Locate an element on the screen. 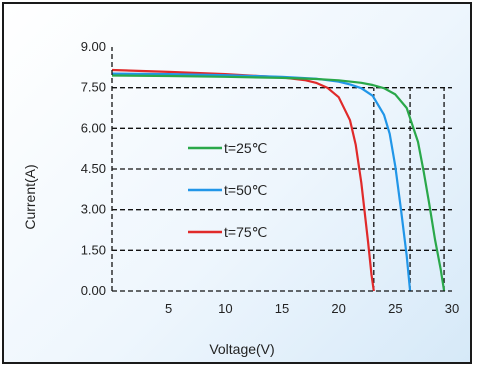 Image resolution: width=478 pixels, height=368 pixels. x-tick-label: 10 is located at coordinates (225, 308).